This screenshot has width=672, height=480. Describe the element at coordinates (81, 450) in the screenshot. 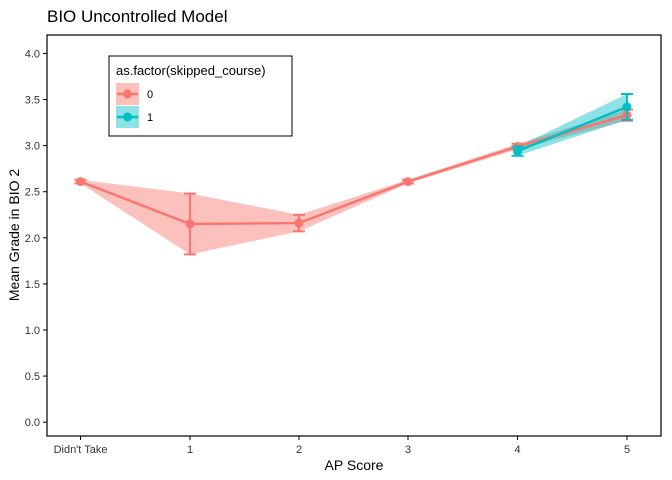

I see `x-tick-label: Didn't Take` at that location.